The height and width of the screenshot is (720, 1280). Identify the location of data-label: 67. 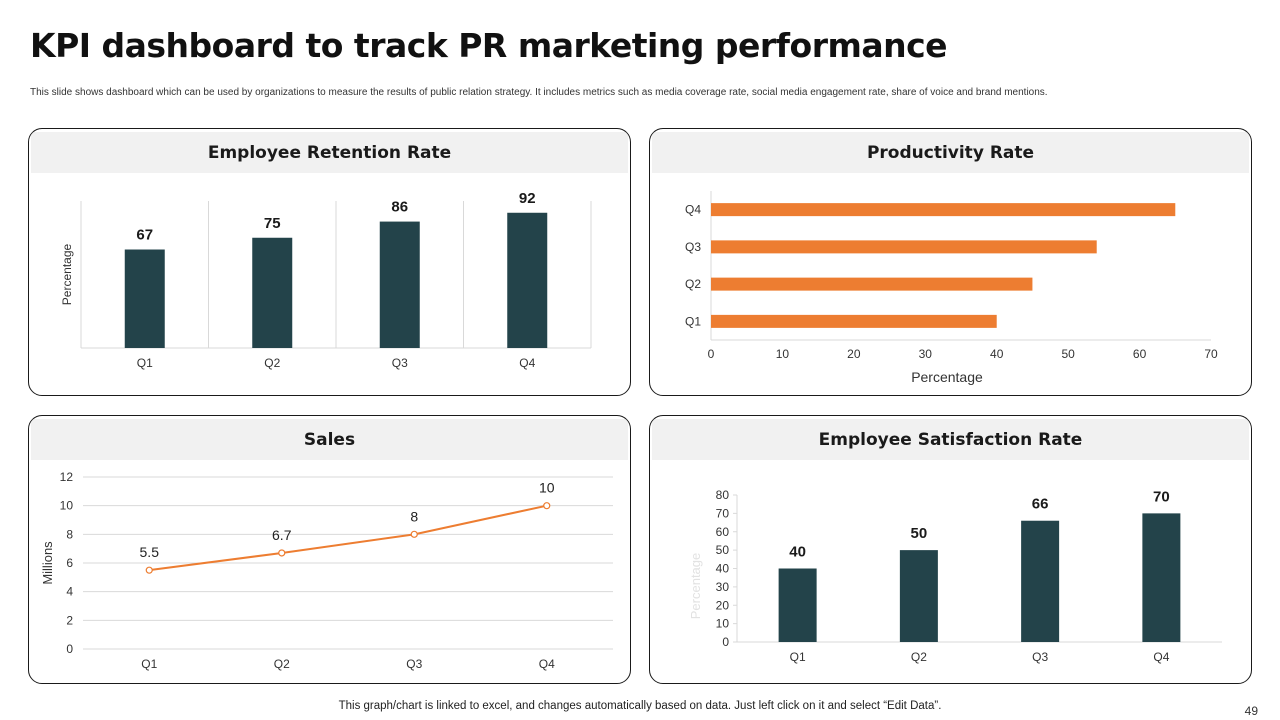
(144, 235).